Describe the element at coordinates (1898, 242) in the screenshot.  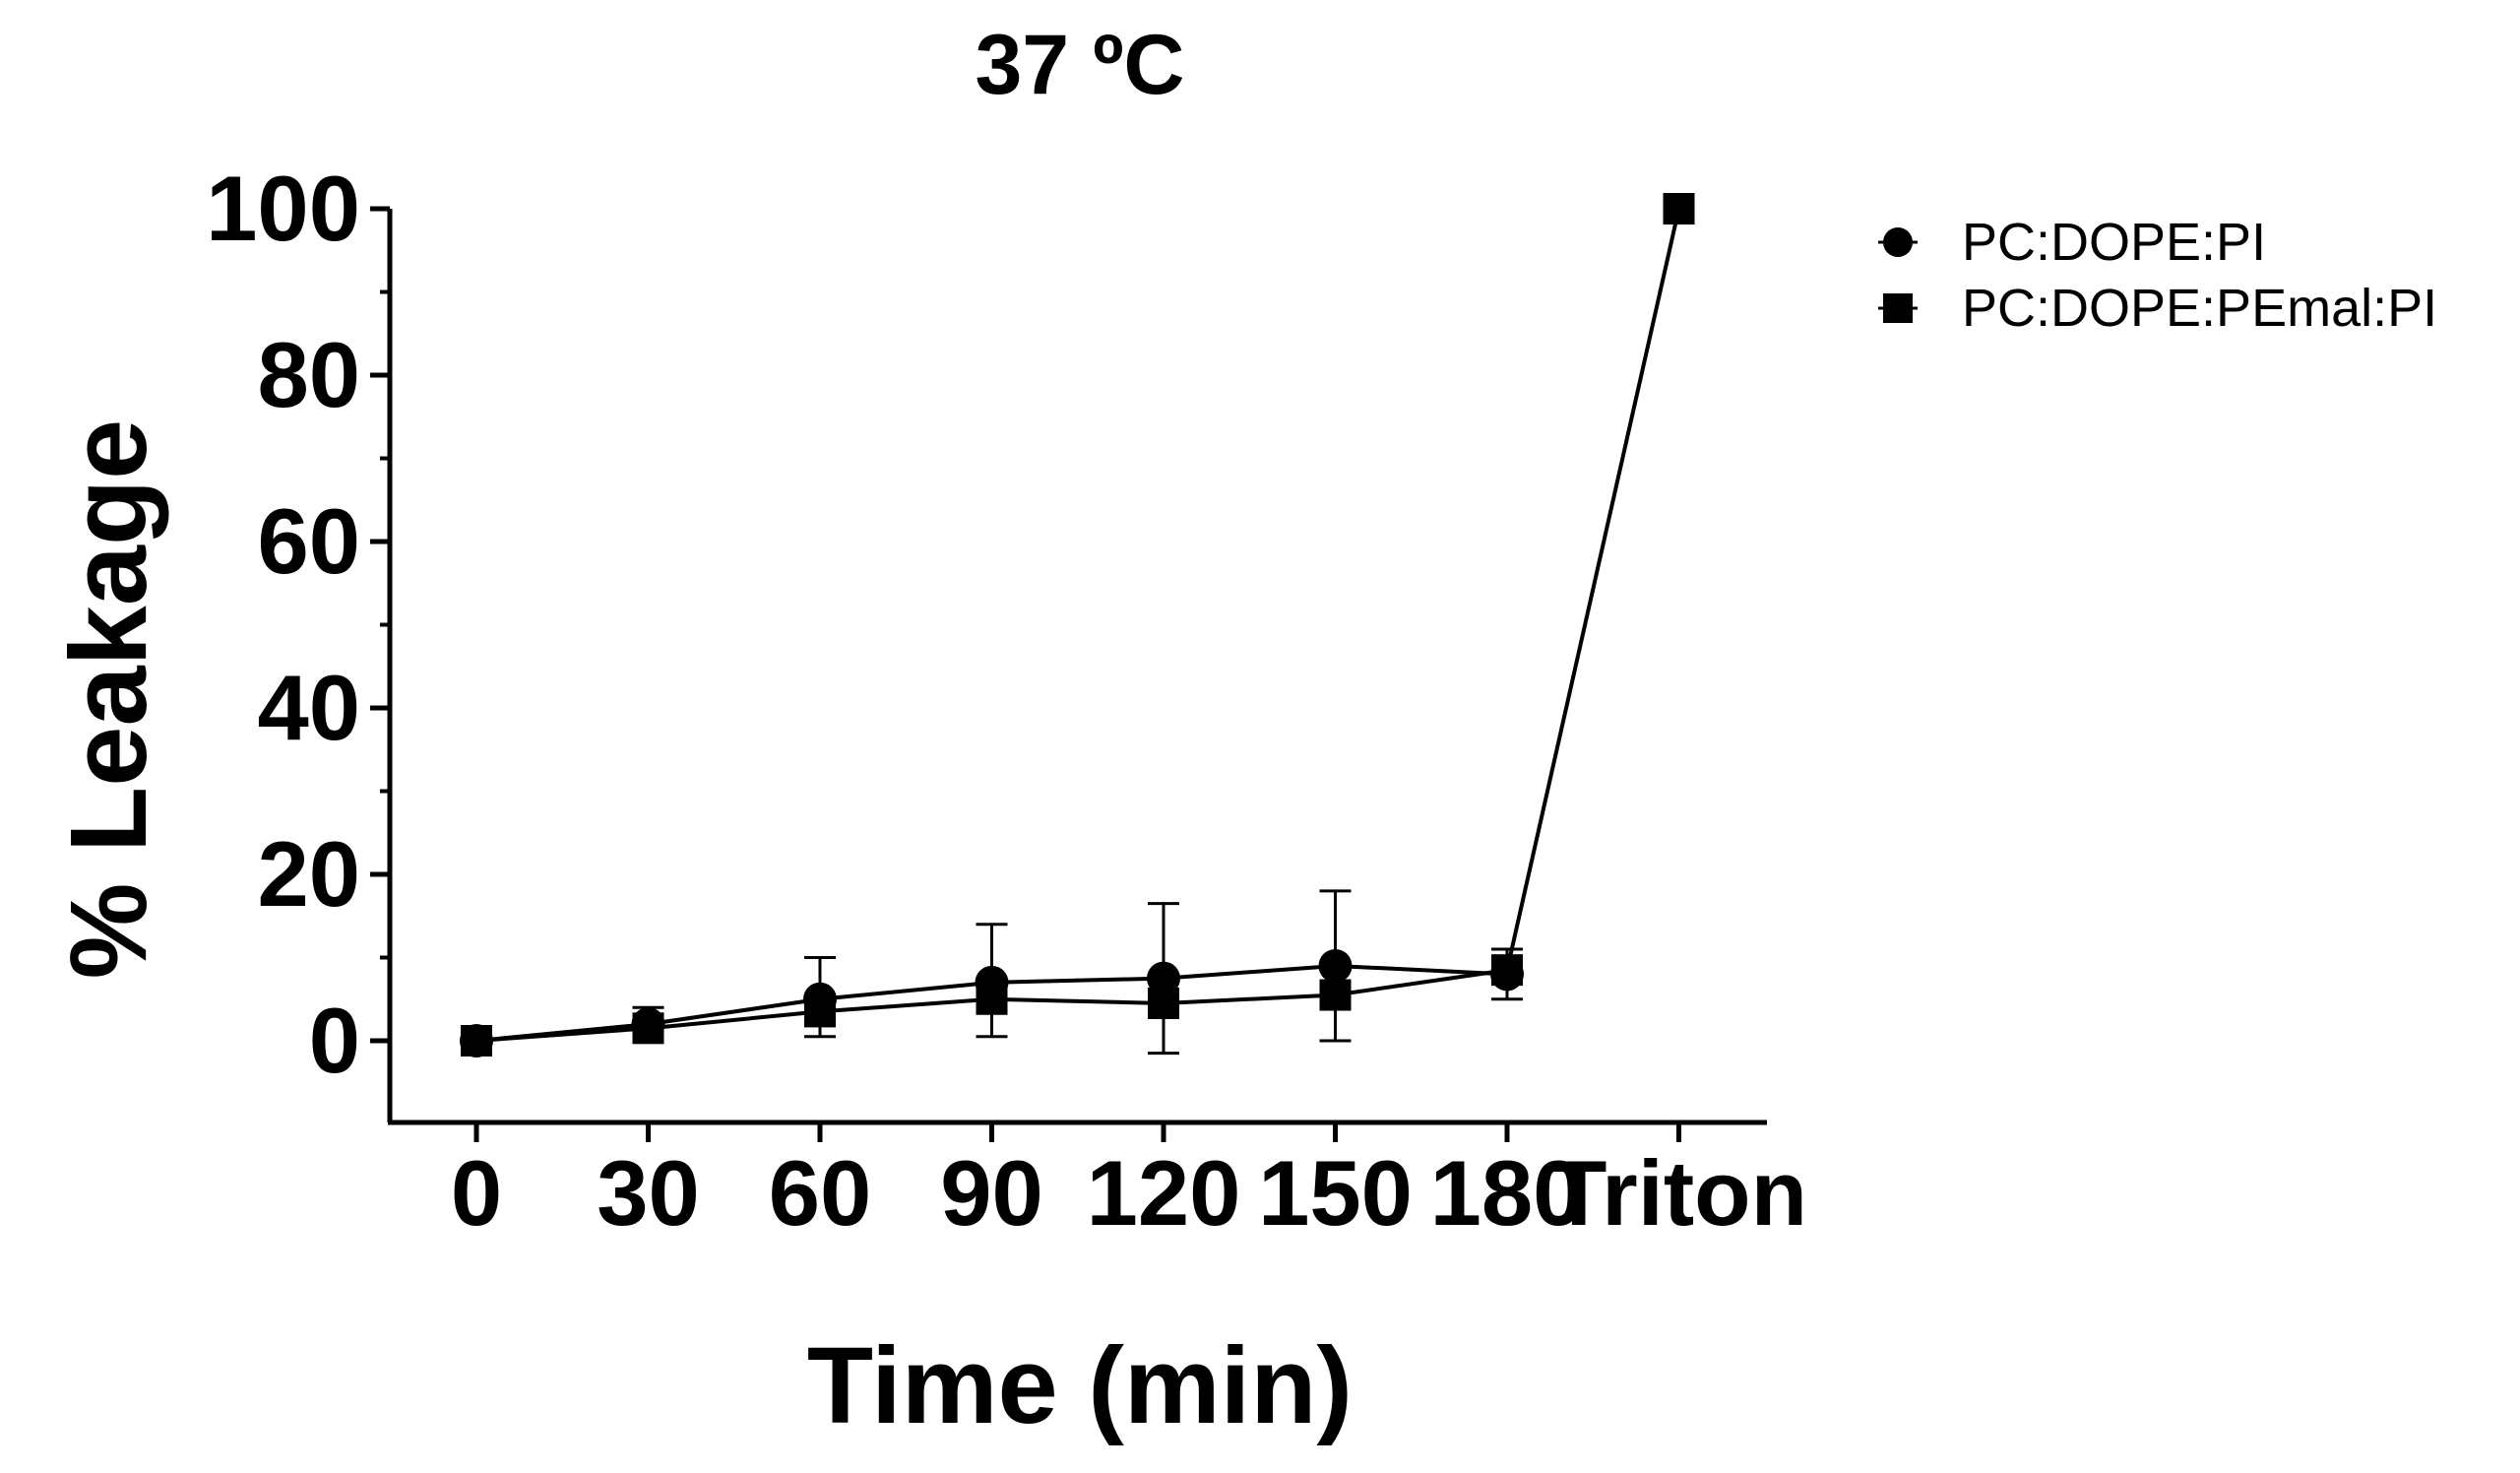
I see `legend-marker-circle` at that location.